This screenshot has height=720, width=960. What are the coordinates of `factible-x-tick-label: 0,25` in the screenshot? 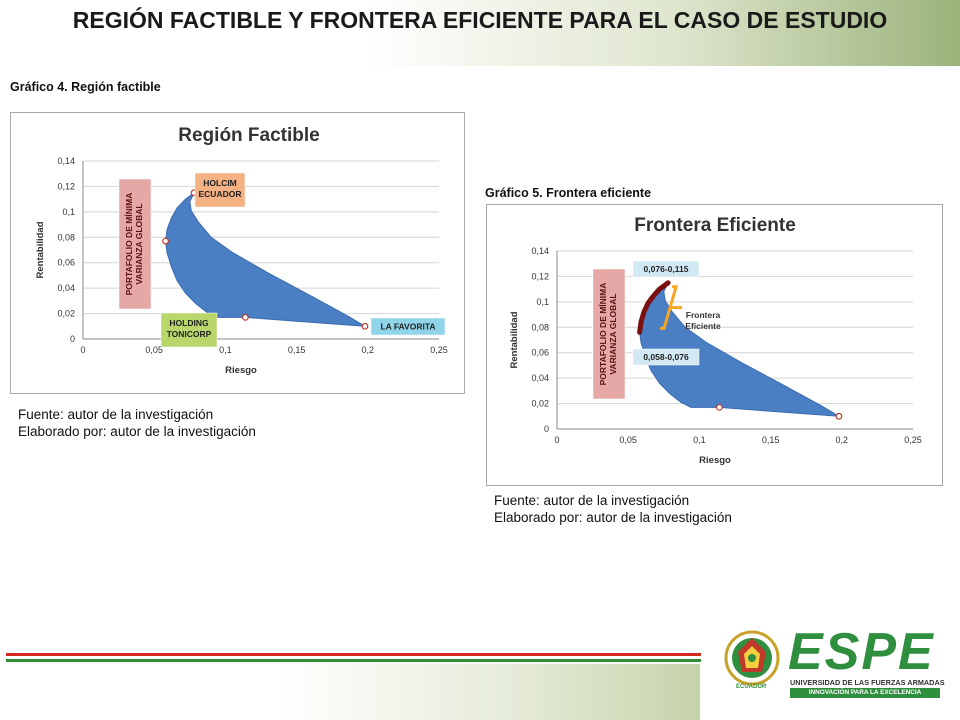 It's located at (439, 350).